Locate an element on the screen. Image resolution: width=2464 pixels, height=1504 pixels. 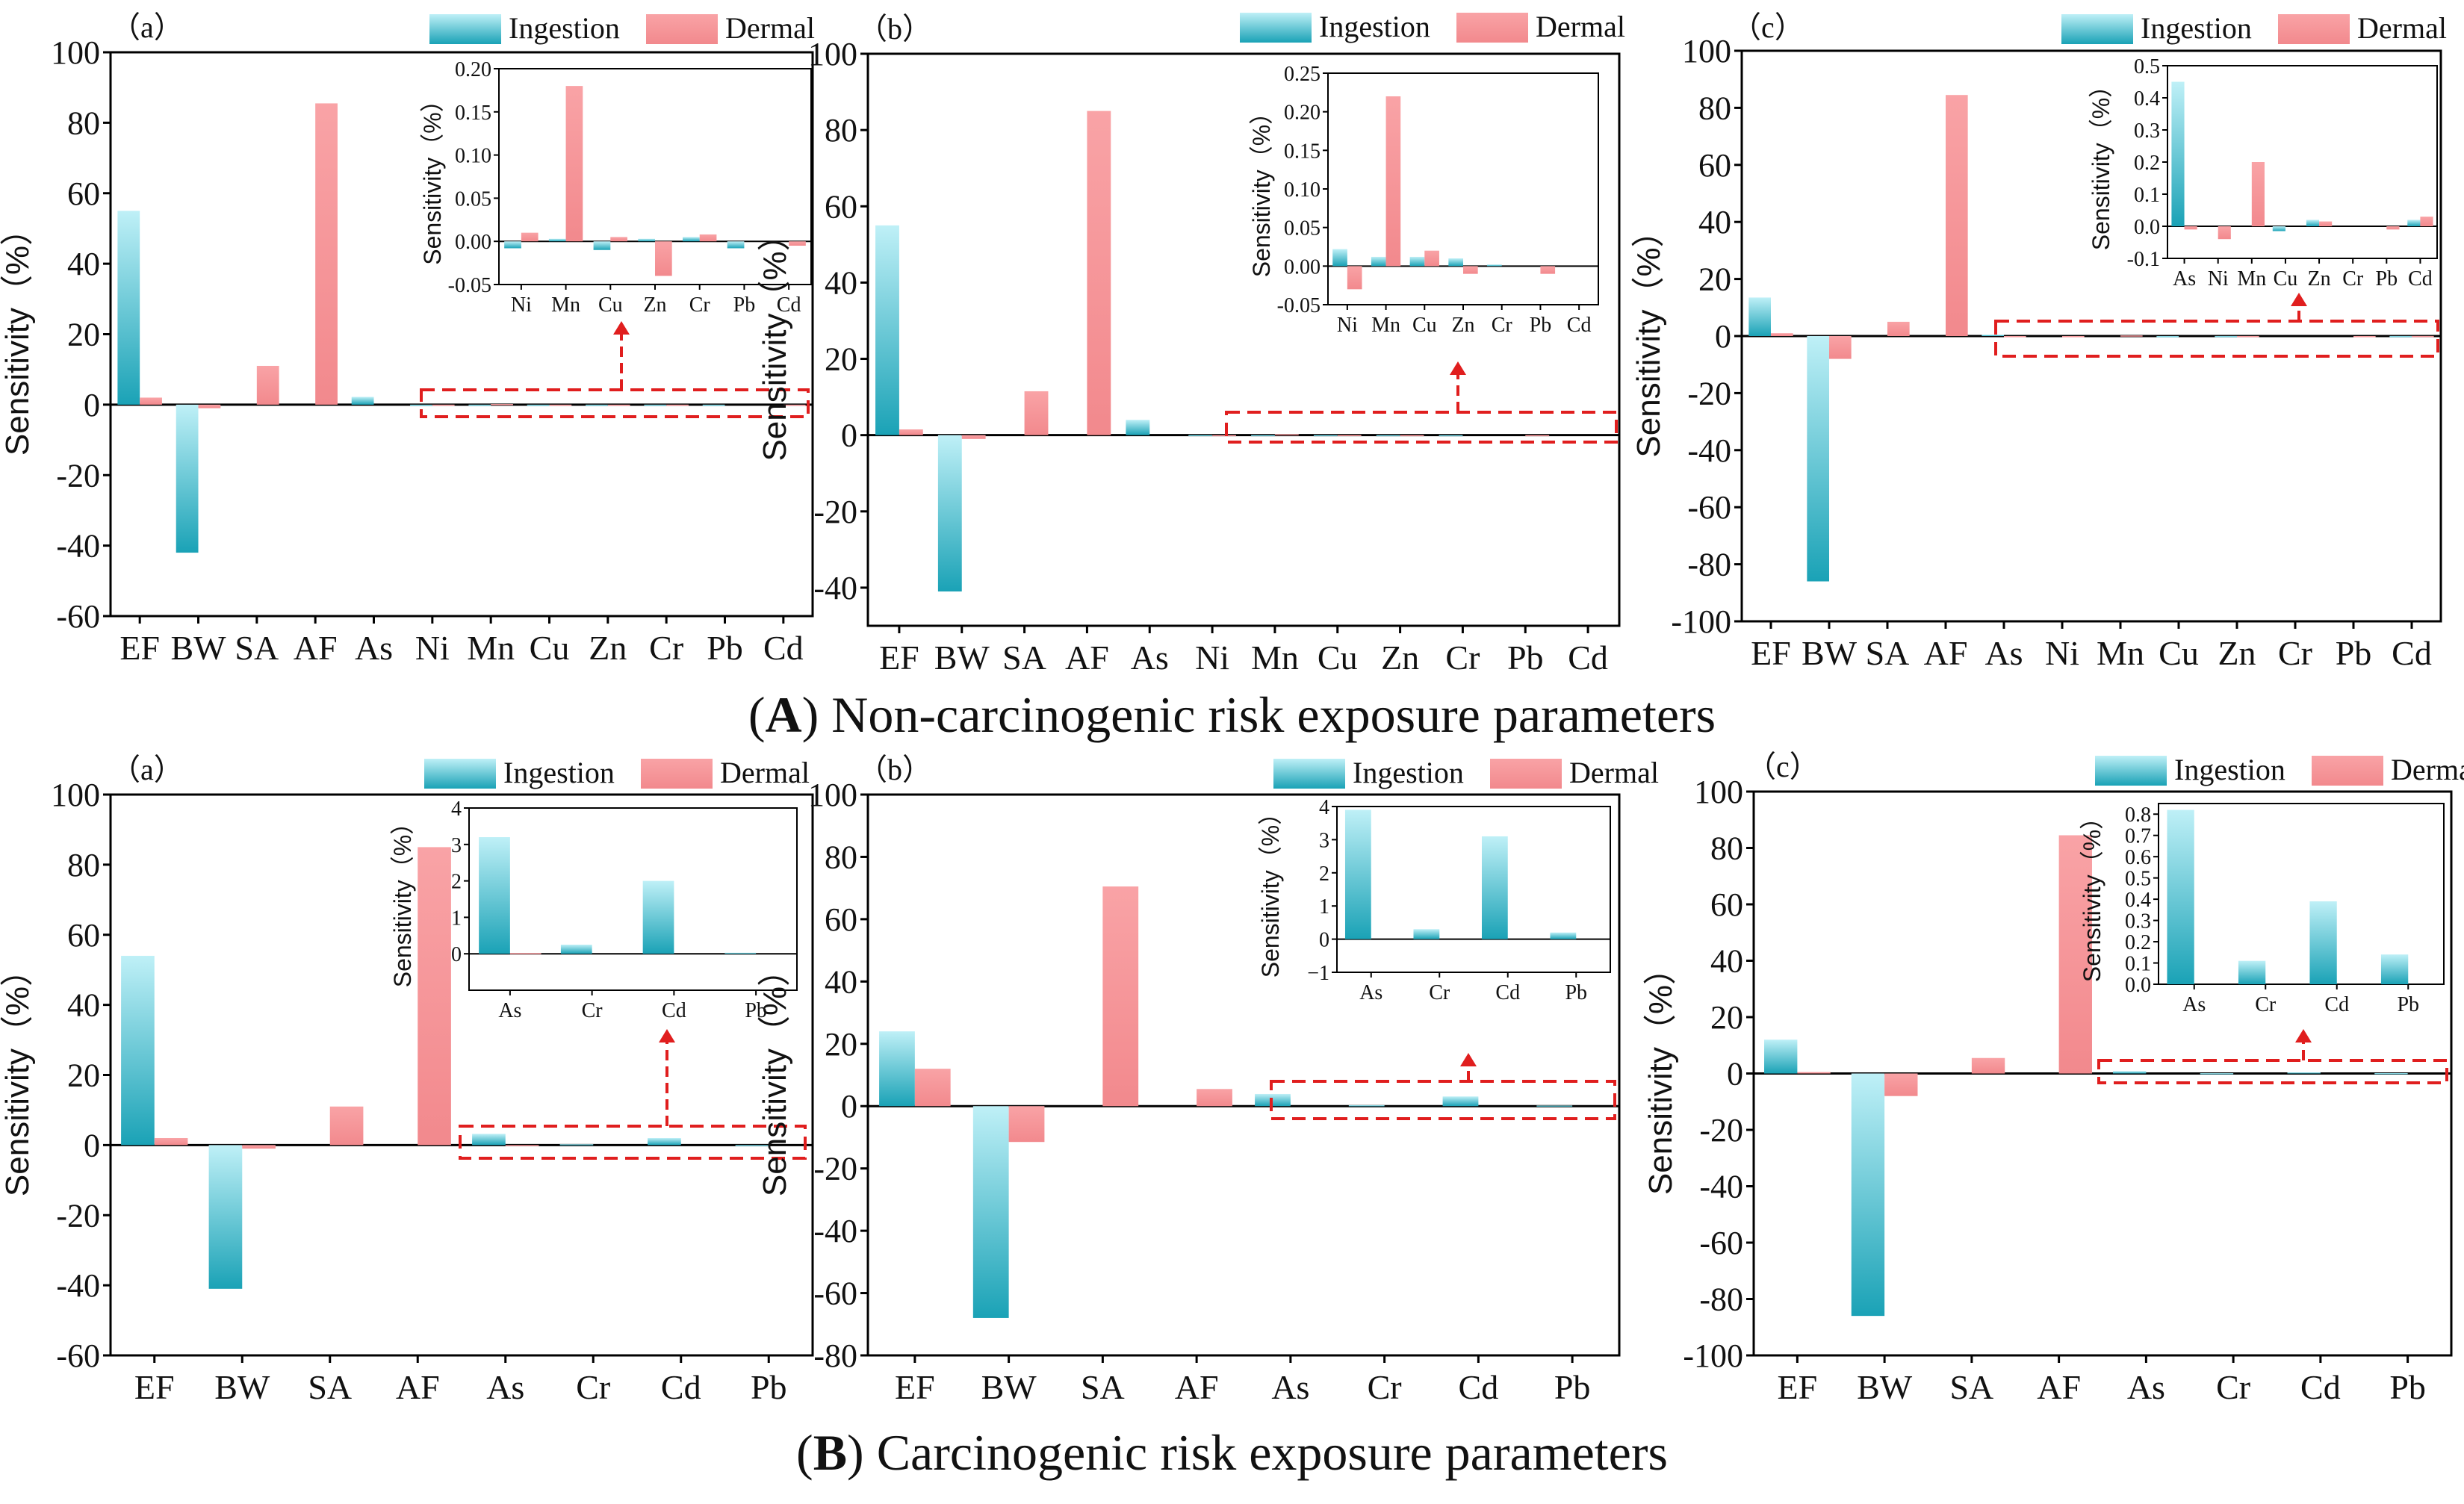
panel-a-b-ytick-label: 80 is located at coordinates (841, 130).